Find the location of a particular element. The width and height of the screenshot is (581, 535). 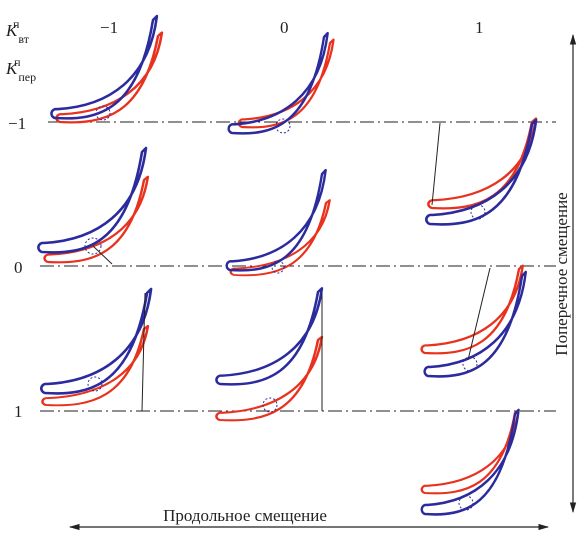

y-axis-label: Поперечное смещение is located at coordinates (561, 273).